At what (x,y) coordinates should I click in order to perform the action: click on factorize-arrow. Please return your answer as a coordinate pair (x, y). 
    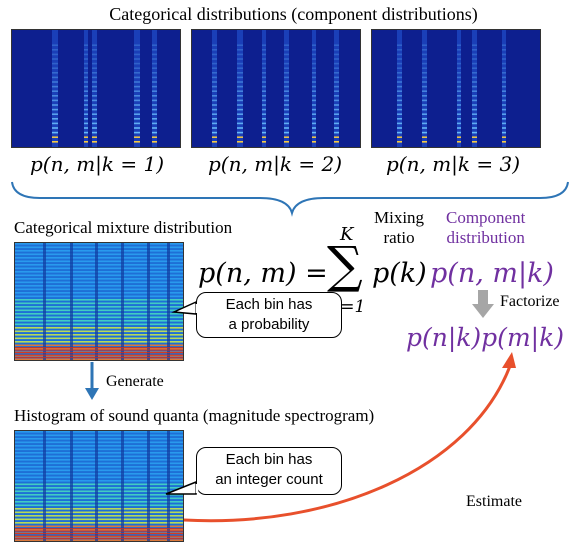
    Looking at the image, I should click on (483, 304).